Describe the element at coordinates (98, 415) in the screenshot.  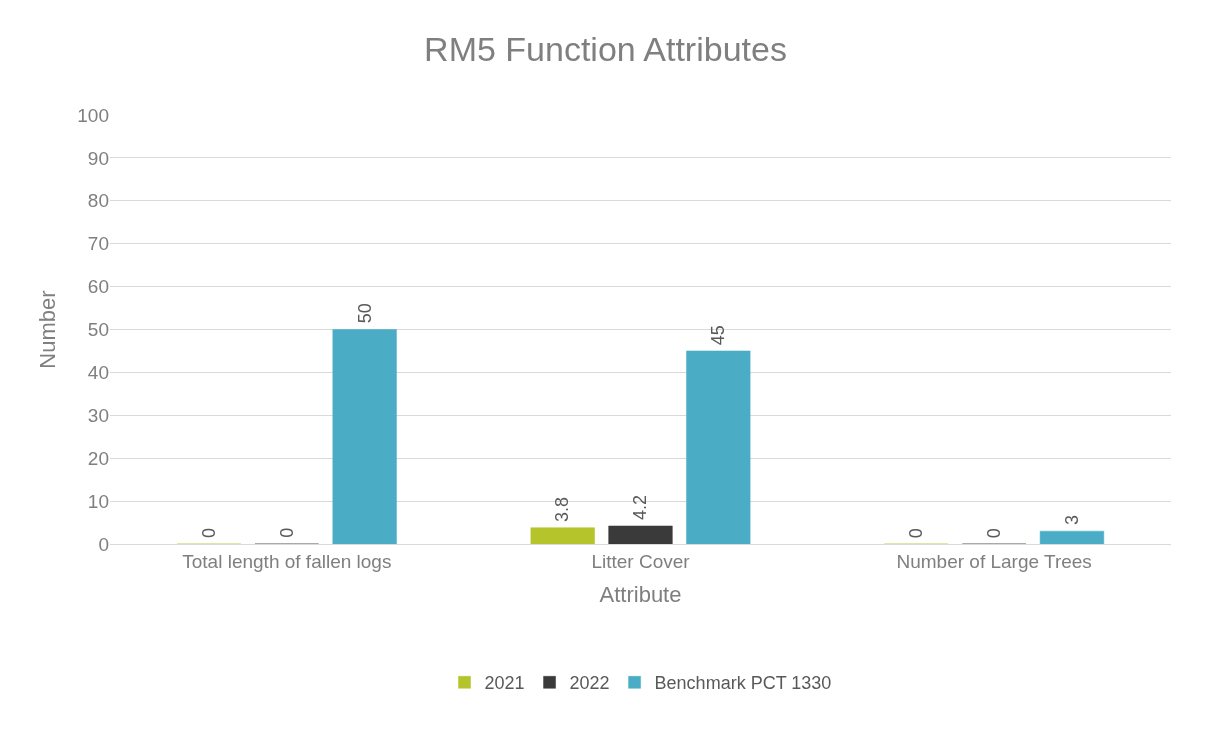
I see `y-tick-label: 30` at that location.